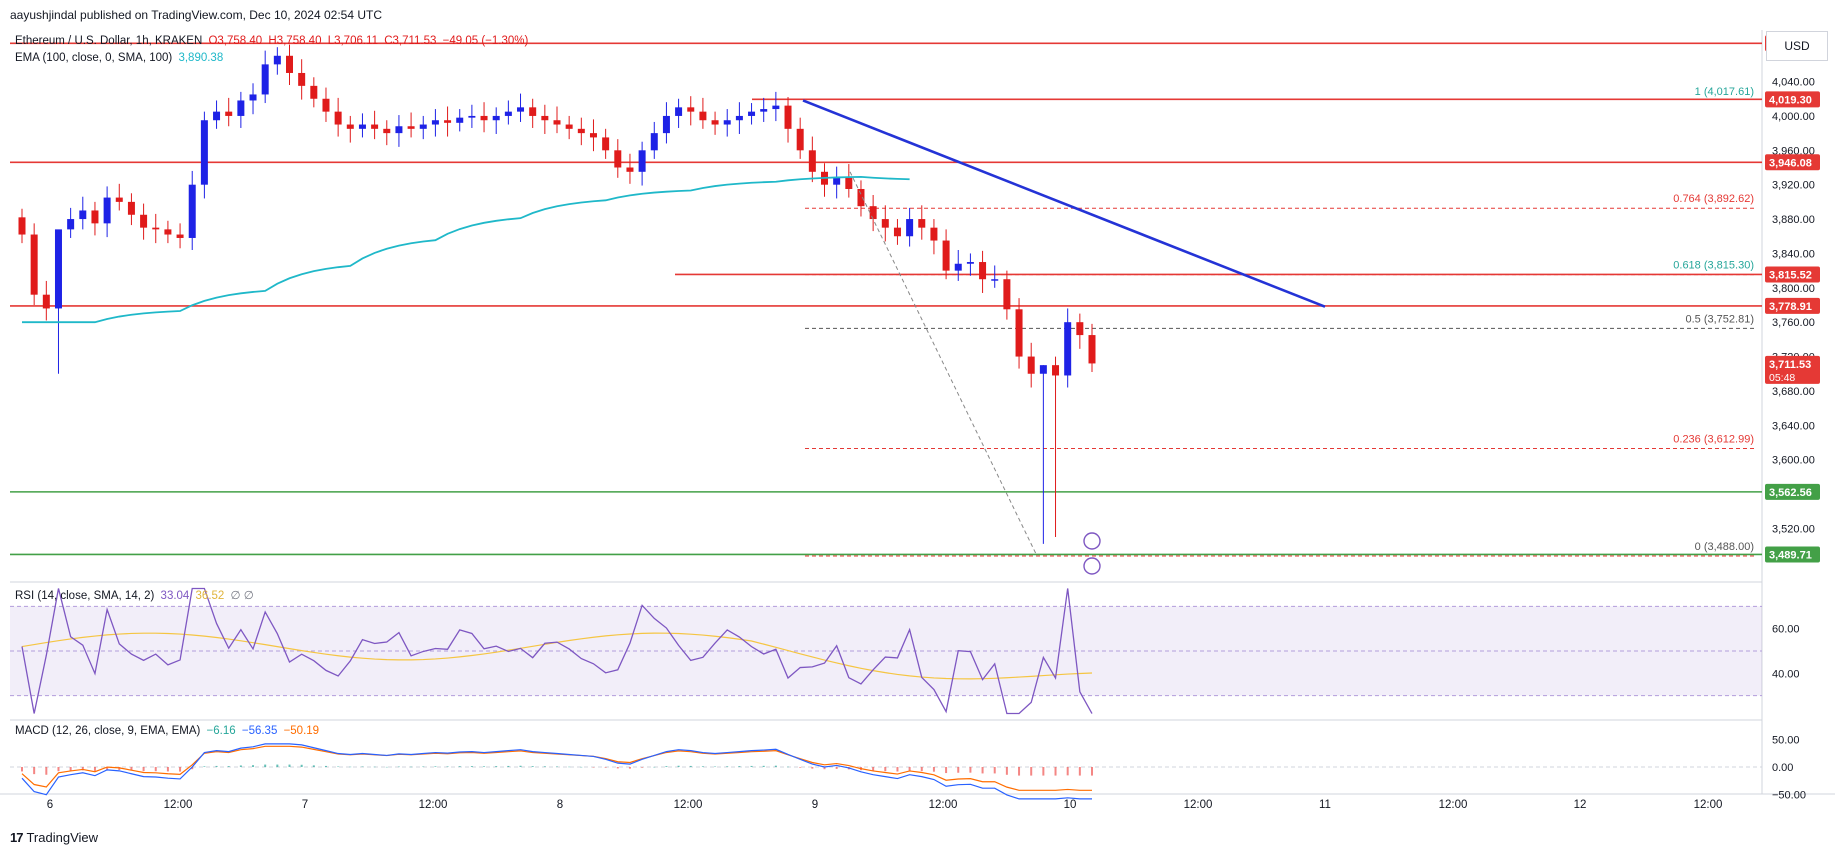  I want to click on ohlc-open: O3,758.40, so click(235, 41).